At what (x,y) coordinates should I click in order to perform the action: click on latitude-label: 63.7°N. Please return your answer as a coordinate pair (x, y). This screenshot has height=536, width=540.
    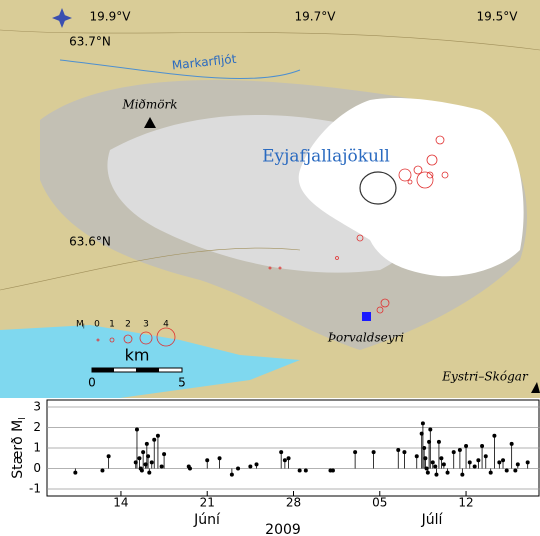
    Looking at the image, I should click on (90, 42).